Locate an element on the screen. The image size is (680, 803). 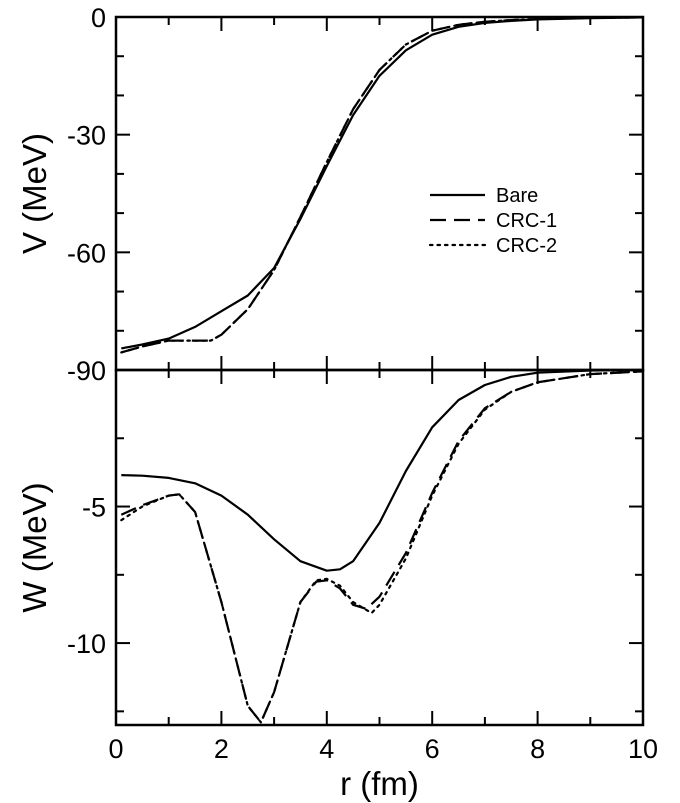
x-tick-label: 6 is located at coordinates (432, 749).